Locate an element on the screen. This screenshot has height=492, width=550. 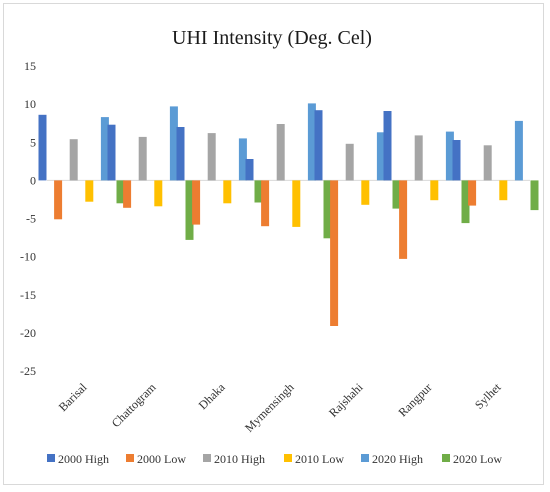
category-label: Chattogram is located at coordinates (134, 405).